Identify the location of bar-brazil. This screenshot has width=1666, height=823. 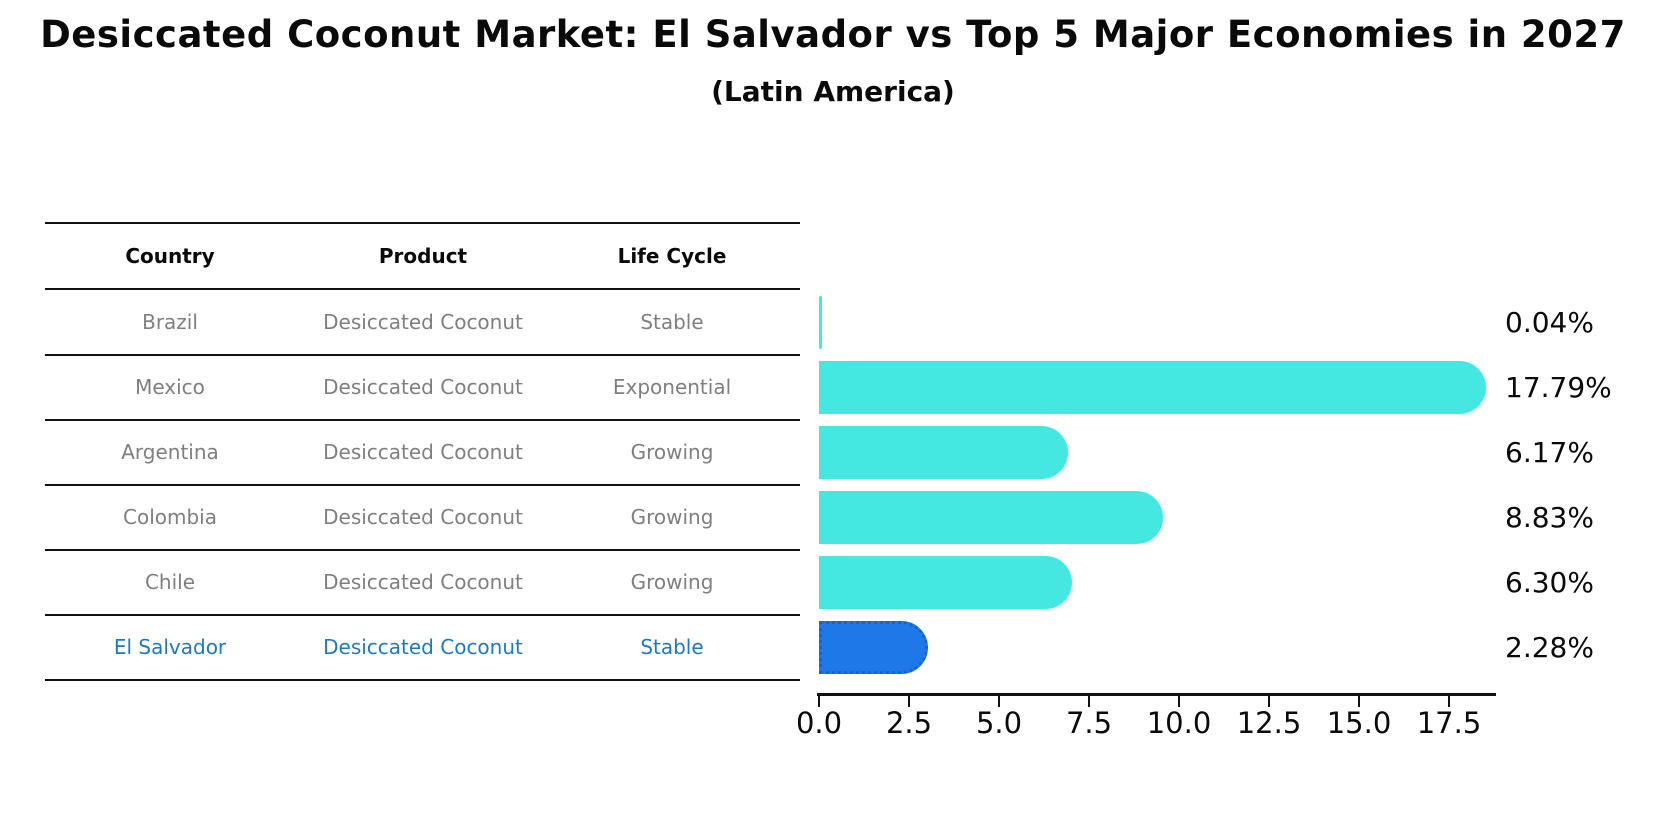
(820, 322).